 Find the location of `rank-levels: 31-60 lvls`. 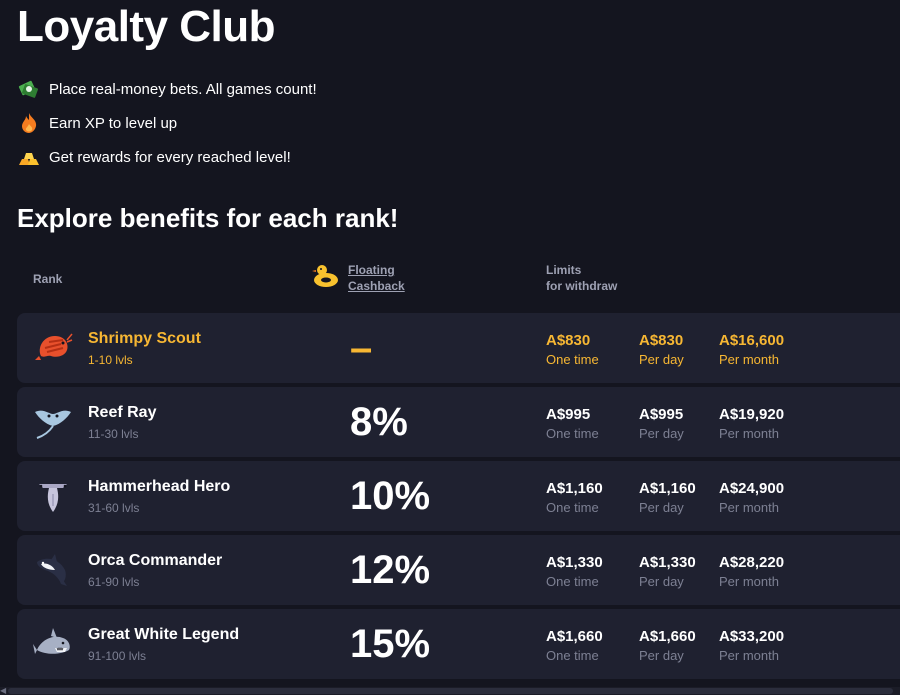

rank-levels: 31-60 lvls is located at coordinates (114, 508).